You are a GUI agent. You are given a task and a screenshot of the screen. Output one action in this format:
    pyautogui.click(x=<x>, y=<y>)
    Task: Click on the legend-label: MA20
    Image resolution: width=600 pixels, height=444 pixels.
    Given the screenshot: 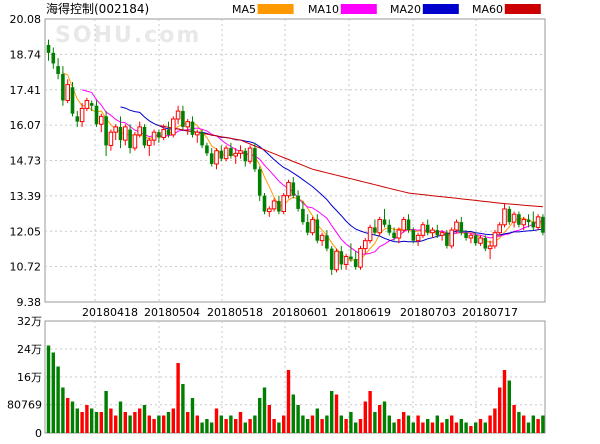 What is the action you would take?
    pyautogui.click(x=405, y=9)
    